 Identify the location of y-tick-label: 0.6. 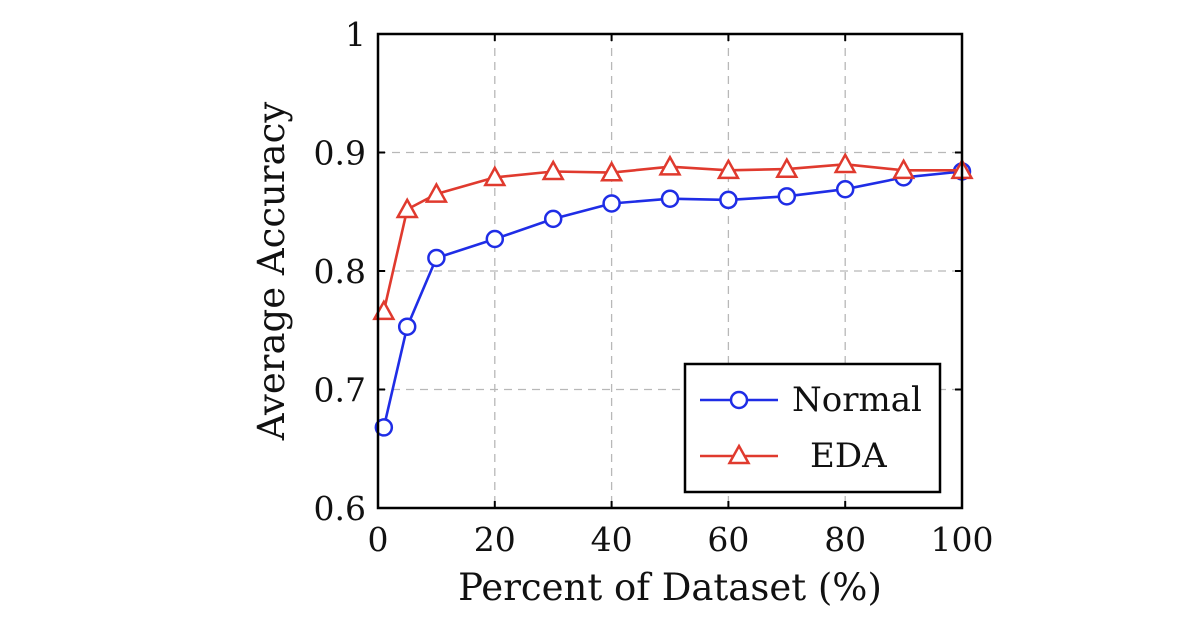
(340, 508).